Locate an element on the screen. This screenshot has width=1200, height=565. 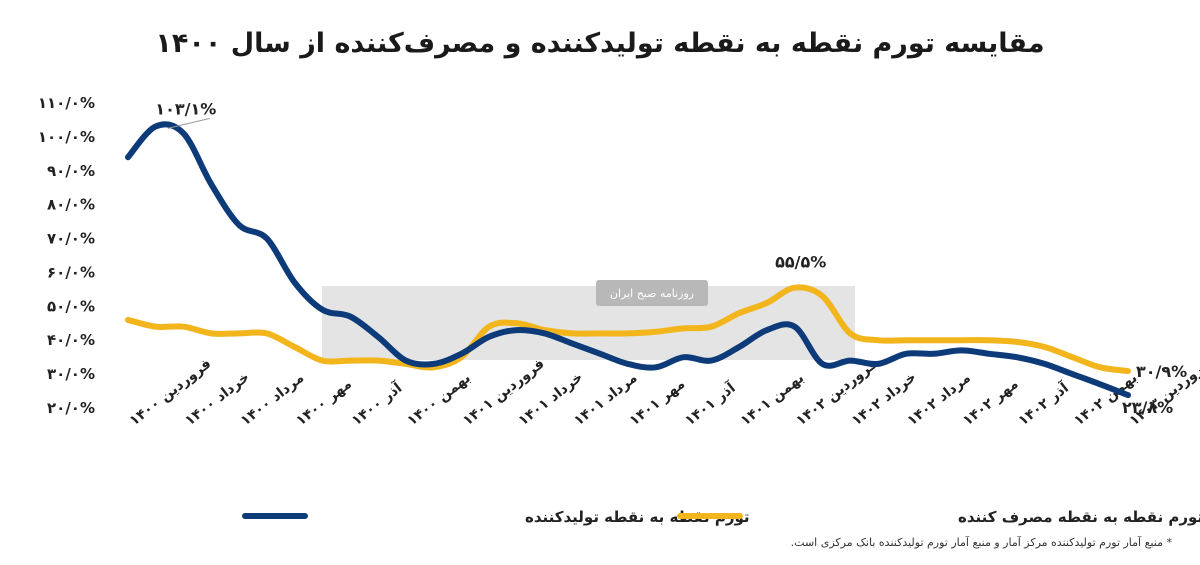
y-tick-label: ۱۰۰/۰% is located at coordinates (66, 137).